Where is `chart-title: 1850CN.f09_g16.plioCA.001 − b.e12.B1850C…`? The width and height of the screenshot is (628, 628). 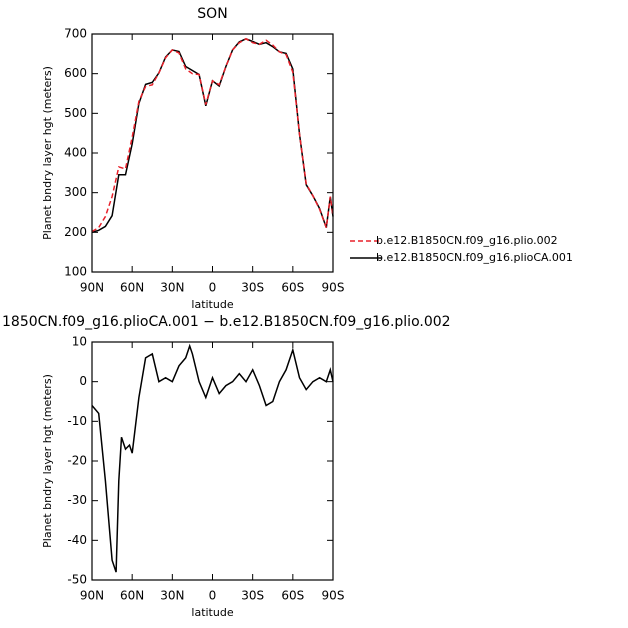
chart-title: 1850CN.f09_g16.plioCA.001 − b.e12.B1850C… is located at coordinates (226, 322).